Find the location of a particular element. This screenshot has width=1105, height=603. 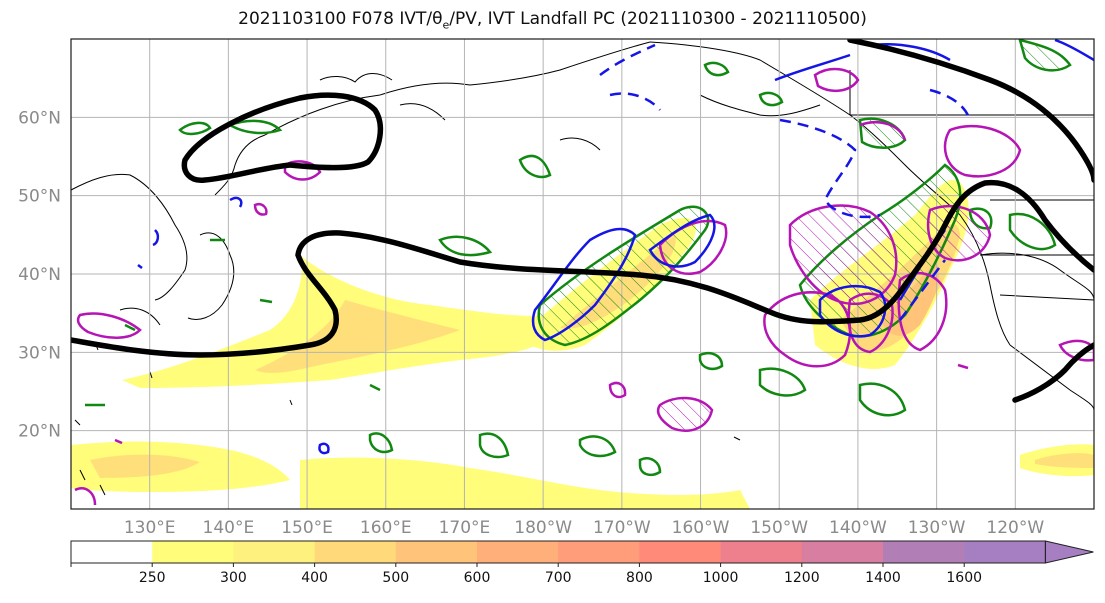

lon-label-5: 180°W is located at coordinates (543, 528).